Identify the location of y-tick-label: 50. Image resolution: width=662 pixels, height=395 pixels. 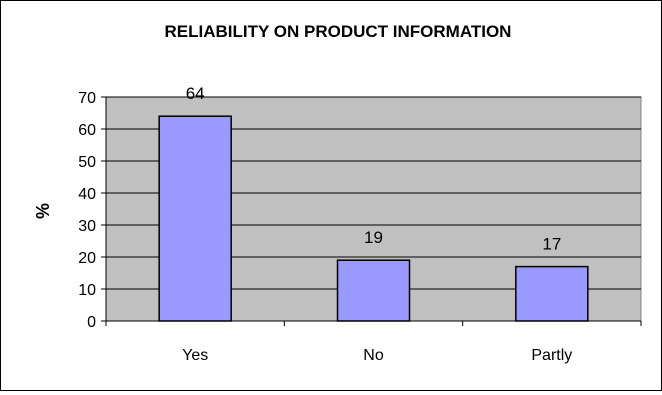
(87, 162).